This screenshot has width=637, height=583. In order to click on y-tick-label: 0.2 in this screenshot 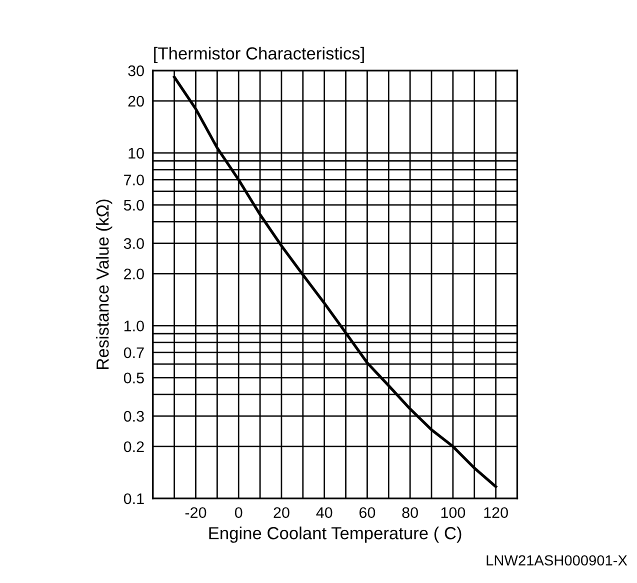, I will do `click(134, 446)`.